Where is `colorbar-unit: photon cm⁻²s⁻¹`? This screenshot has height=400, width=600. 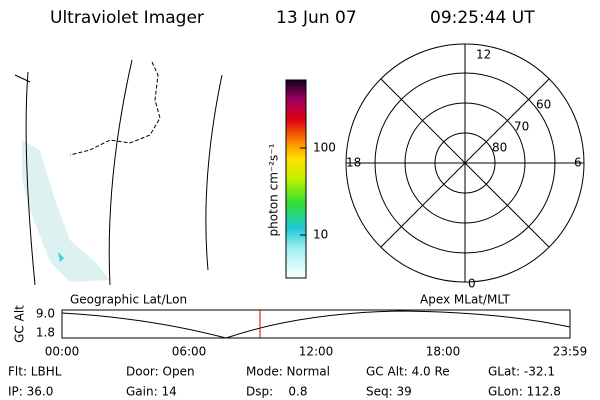 colorbar-unit: photon cm⁻²s⁻¹ is located at coordinates (274, 189).